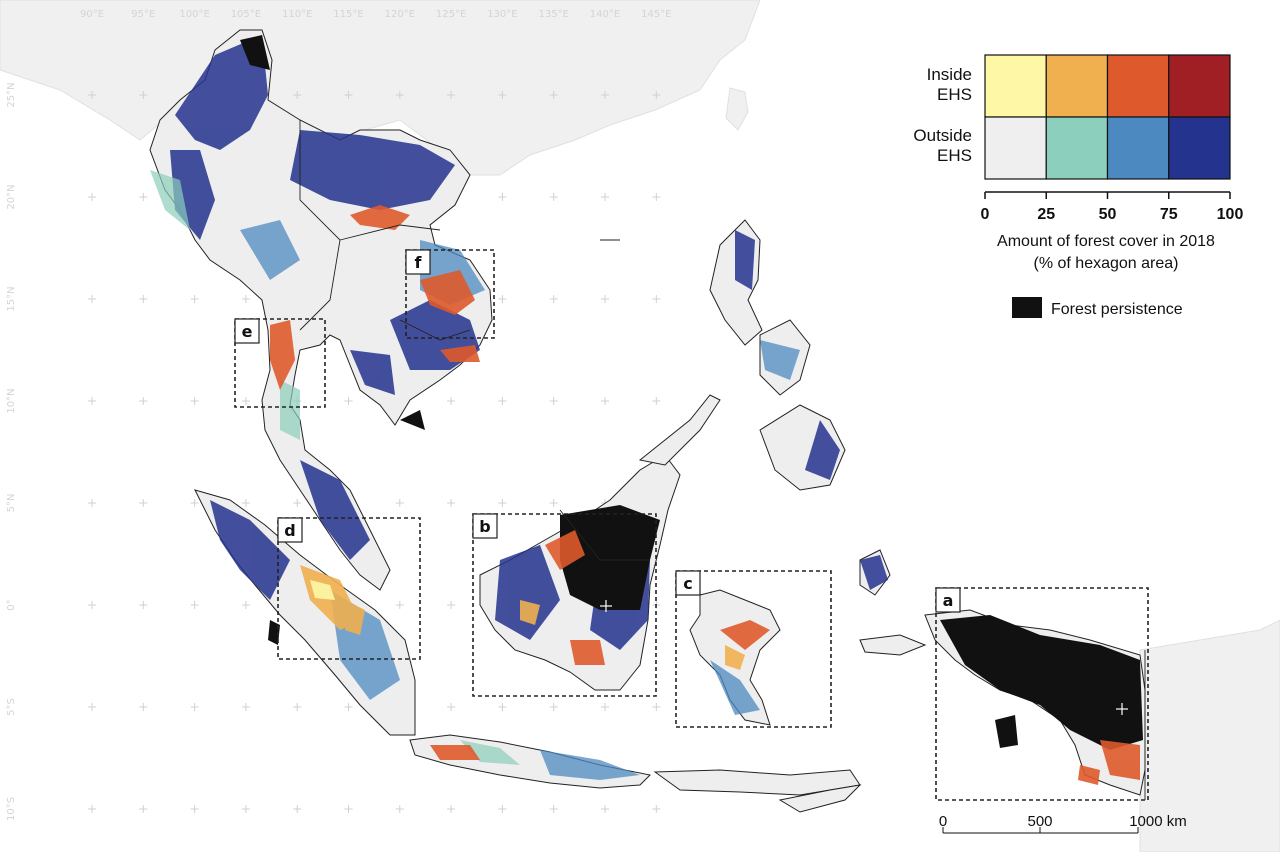 This screenshot has width=1280, height=852. Describe the element at coordinates (194, 14) in the screenshot. I see `lon-label: 100°E` at that location.